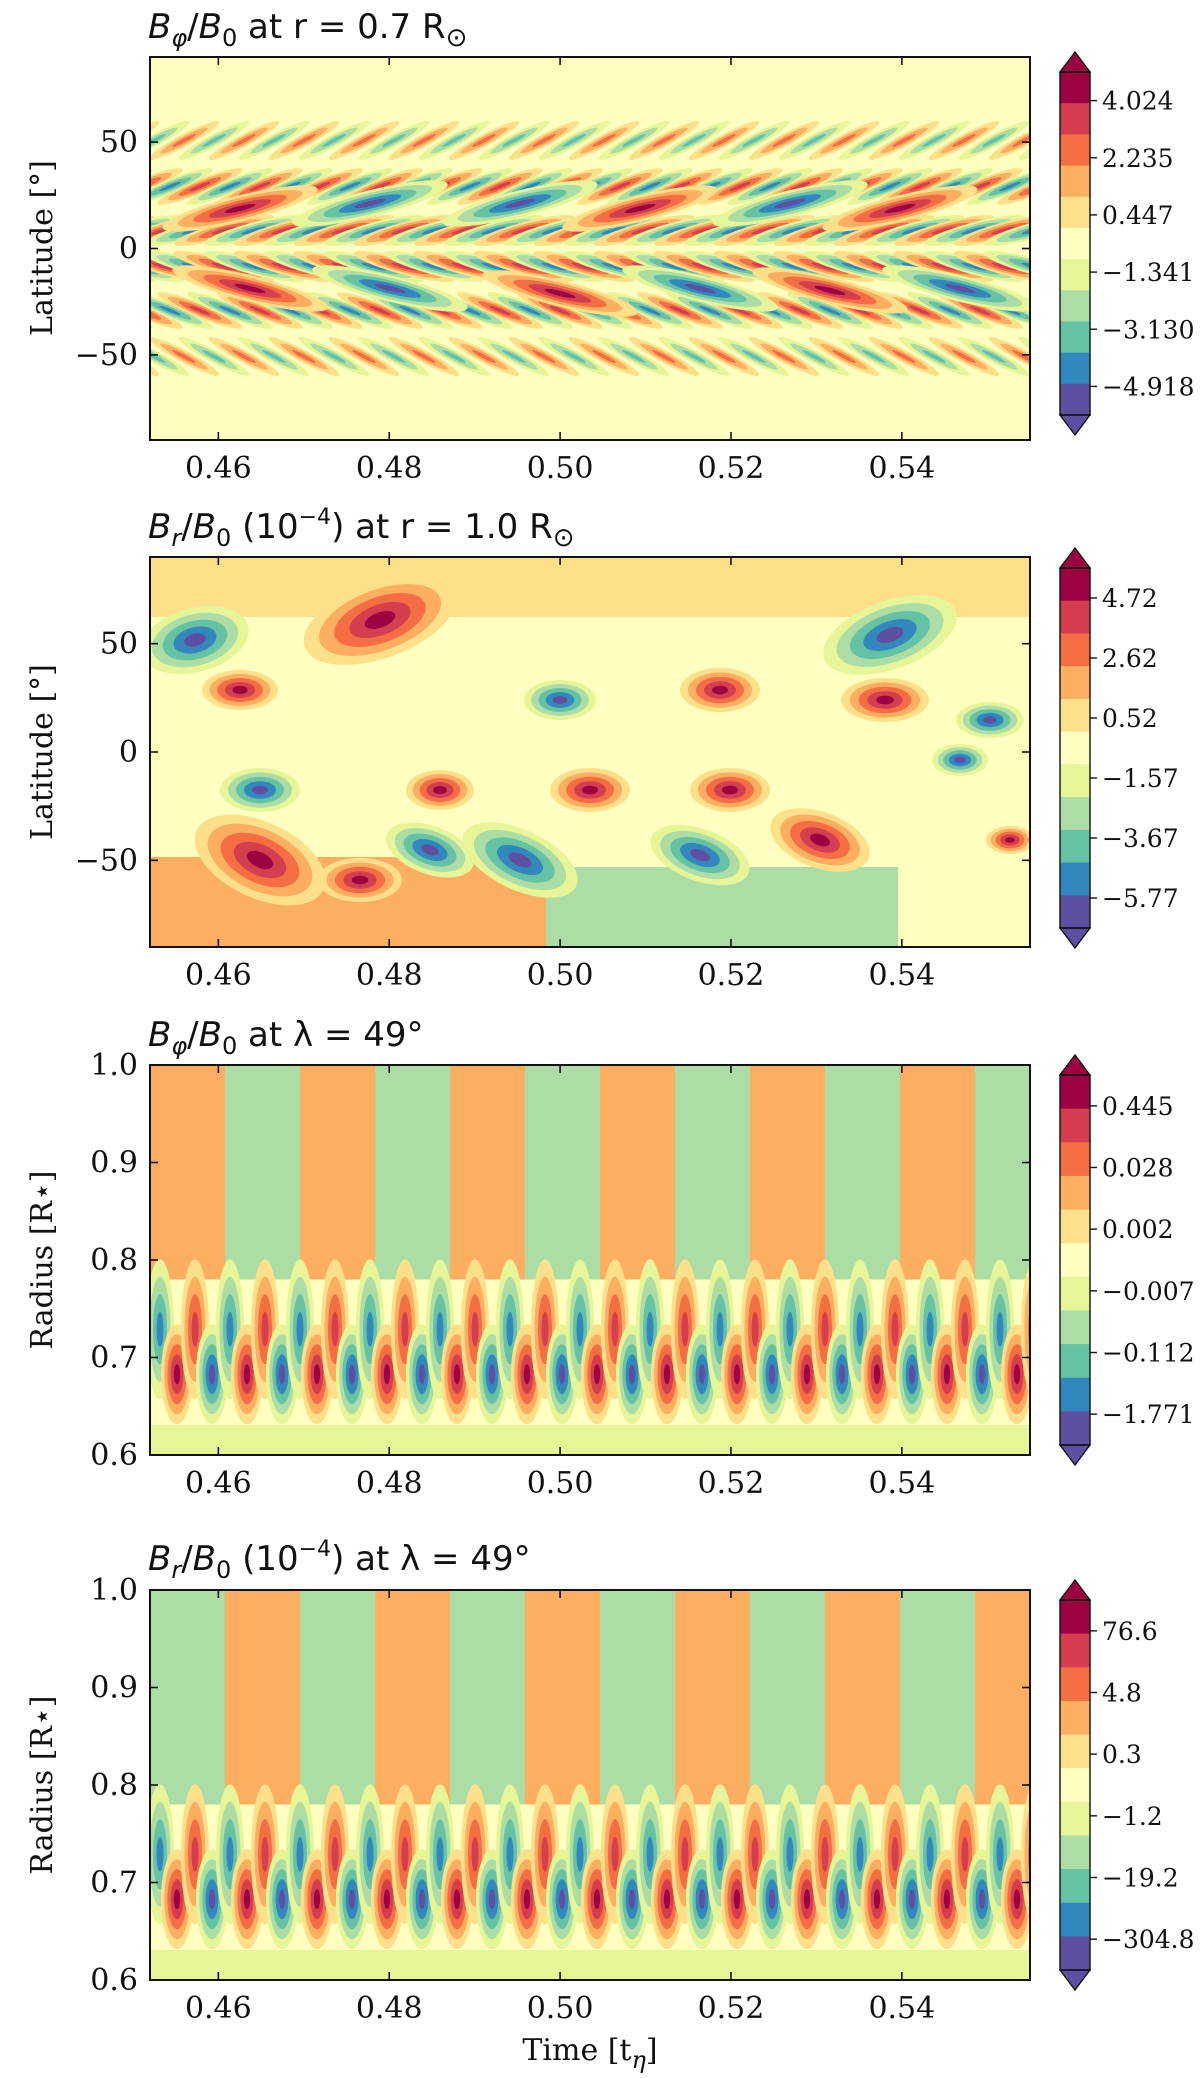 This screenshot has height=2078, width=1200. Describe the element at coordinates (114, 1785) in the screenshot. I see `y-tick-label: 0.8` at that location.